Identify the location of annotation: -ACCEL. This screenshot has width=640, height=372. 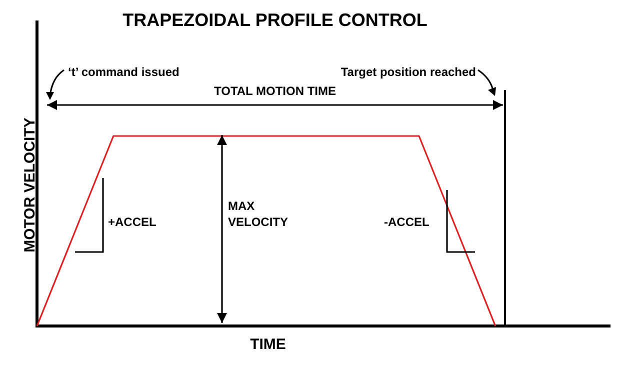
(407, 222).